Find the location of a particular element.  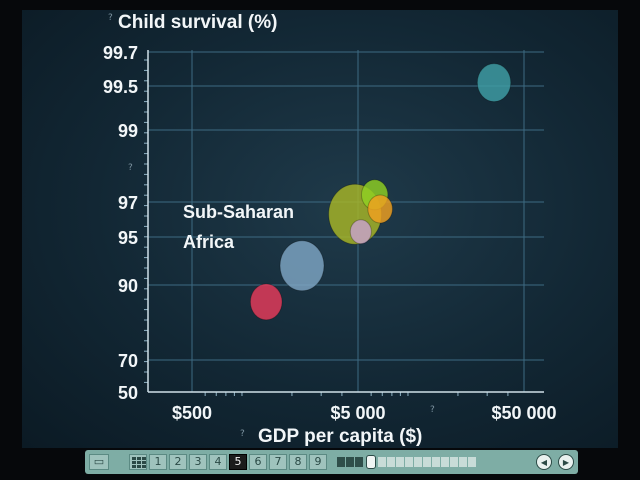

title-help-icon: ? is located at coordinates (110, 18).